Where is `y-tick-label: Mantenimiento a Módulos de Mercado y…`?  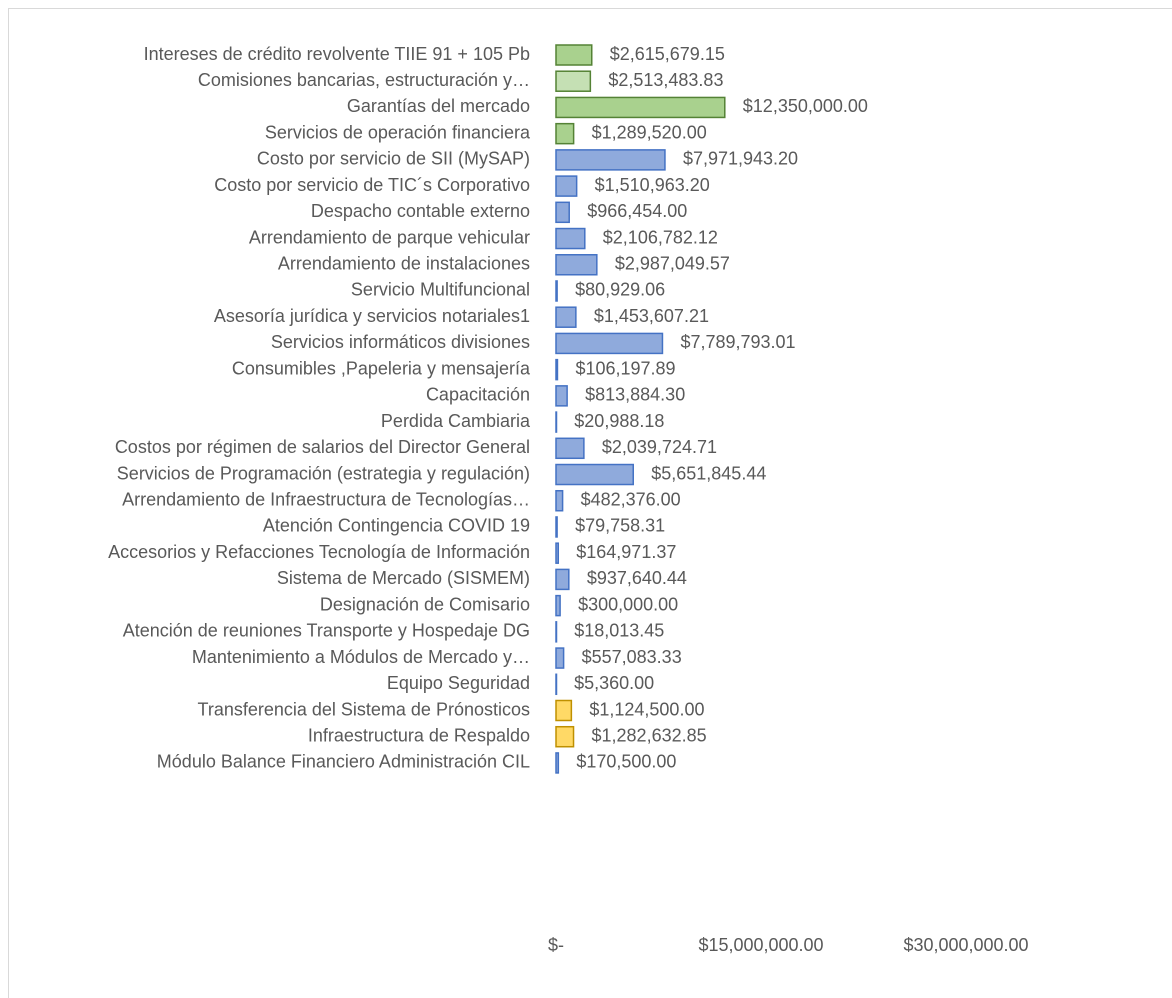 y-tick-label: Mantenimiento a Módulos de Mercado y… is located at coordinates (361, 657).